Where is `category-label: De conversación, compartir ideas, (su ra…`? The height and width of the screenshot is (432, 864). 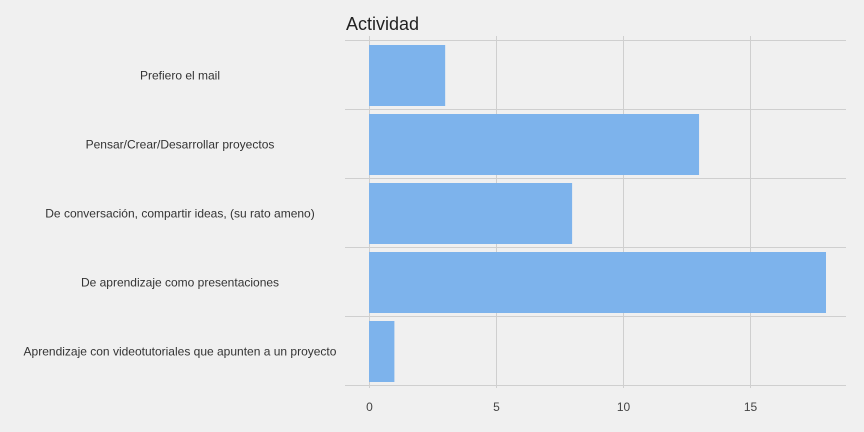 category-label: De conversación, compartir ideas, (su ra… is located at coordinates (179, 214).